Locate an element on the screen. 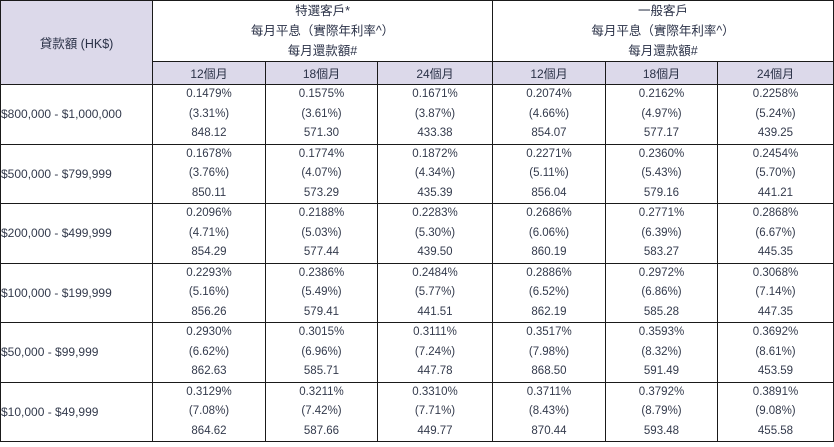 The image size is (834, 447). monthly-repayment: 860.19 is located at coordinates (549, 252).